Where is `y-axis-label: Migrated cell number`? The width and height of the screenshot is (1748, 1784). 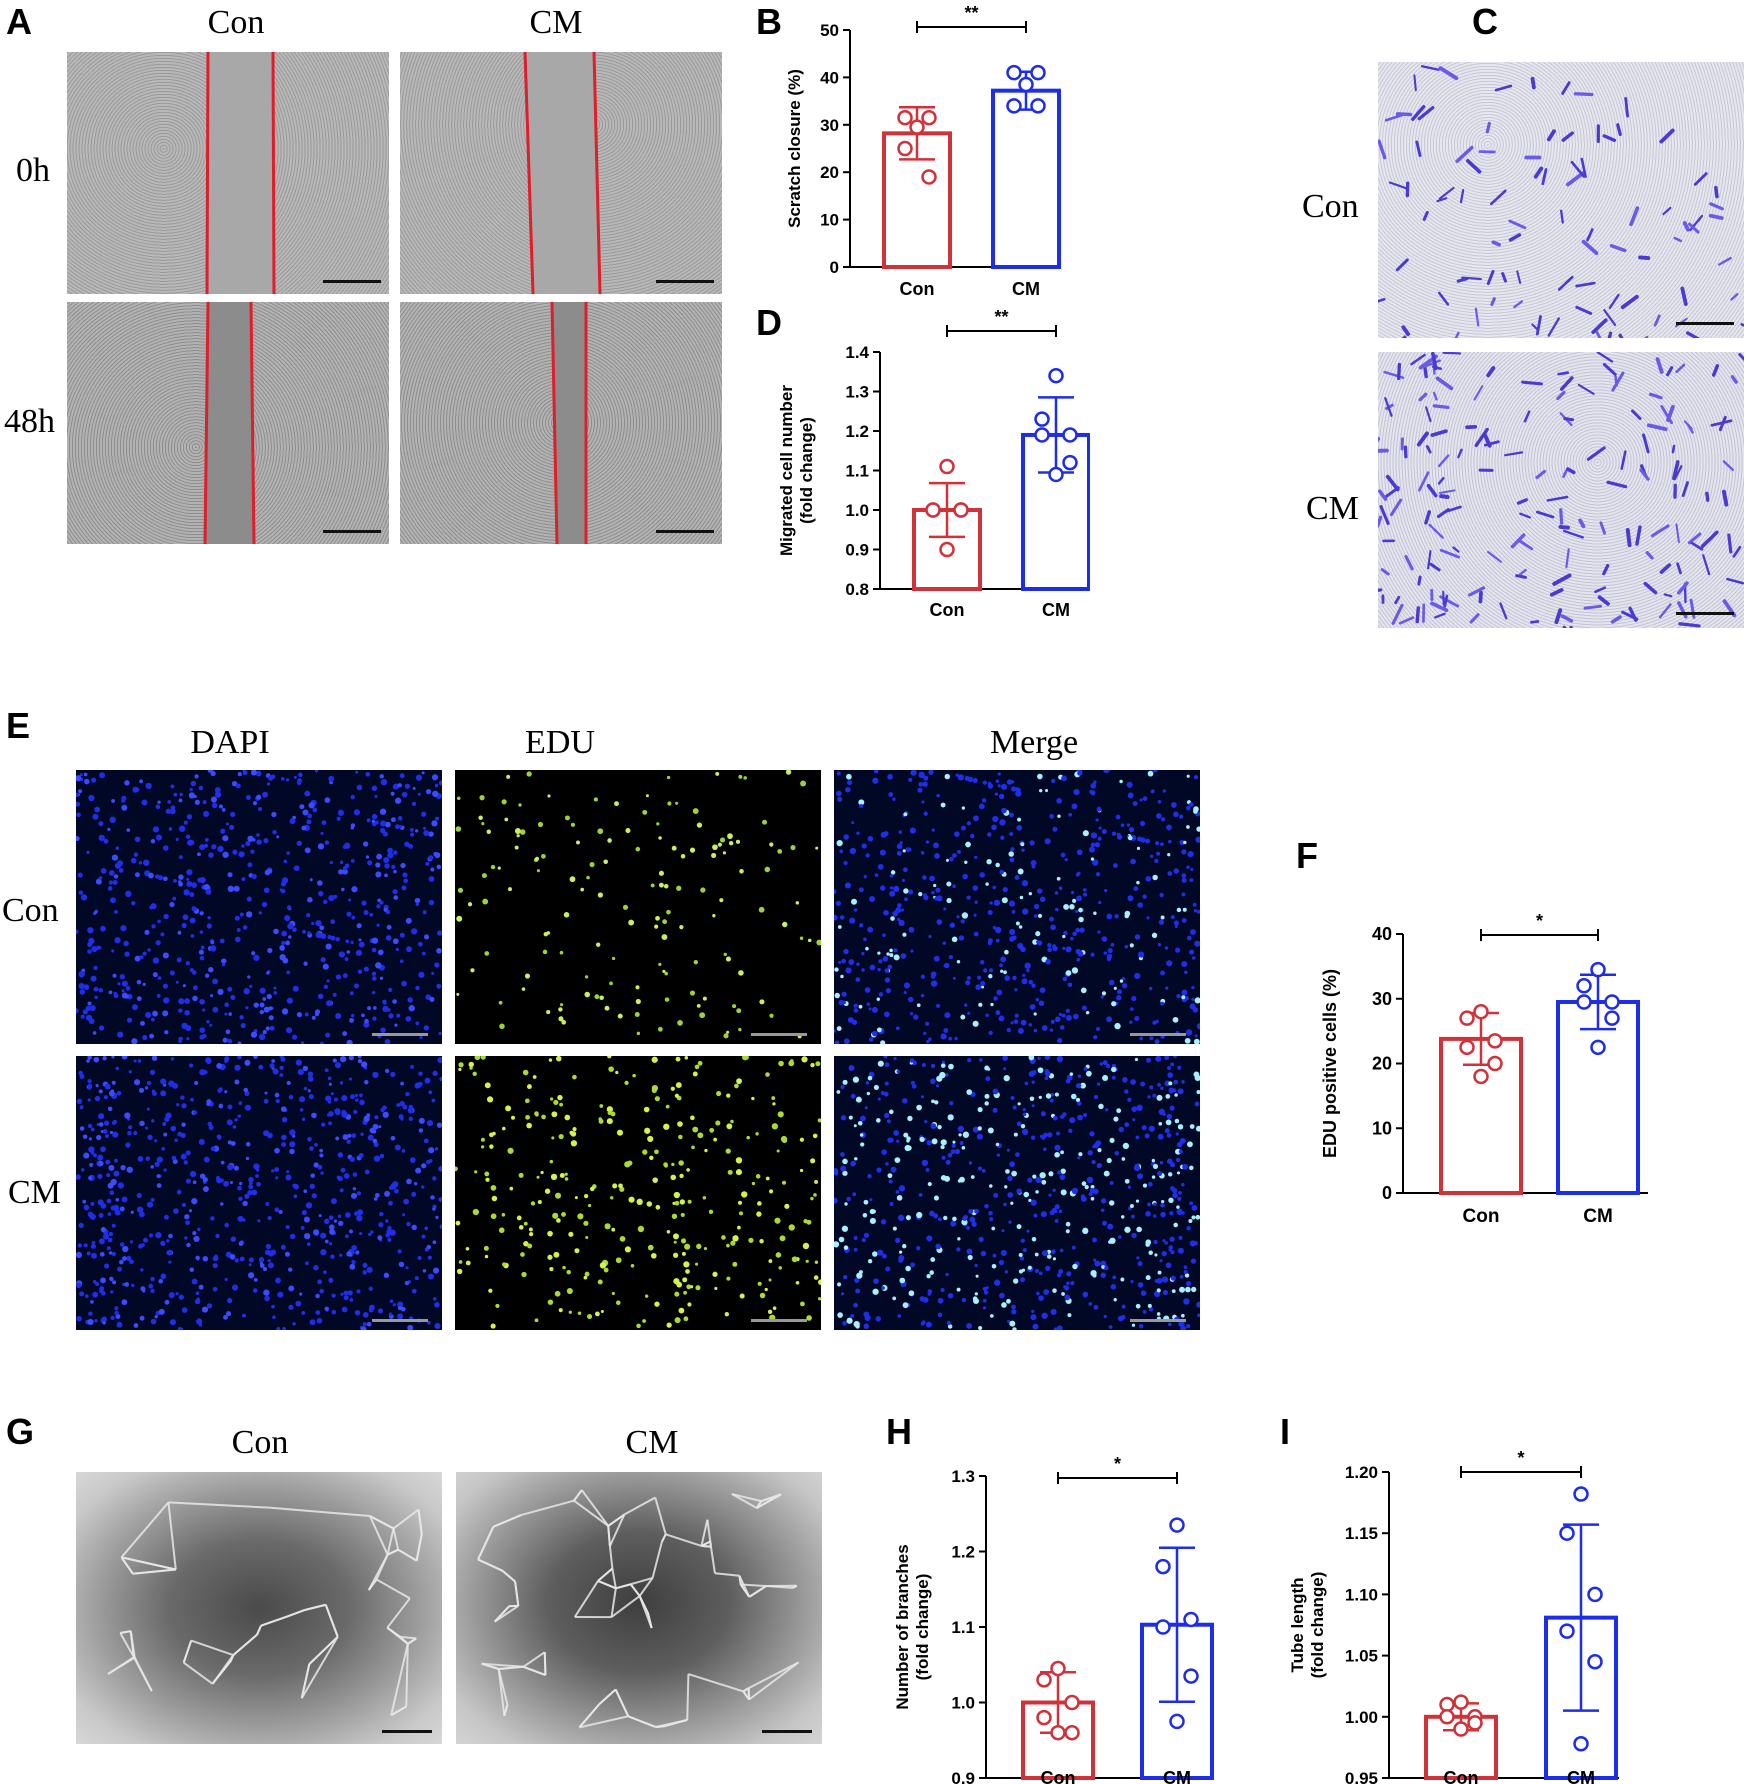 y-axis-label: Migrated cell number is located at coordinates (786, 470).